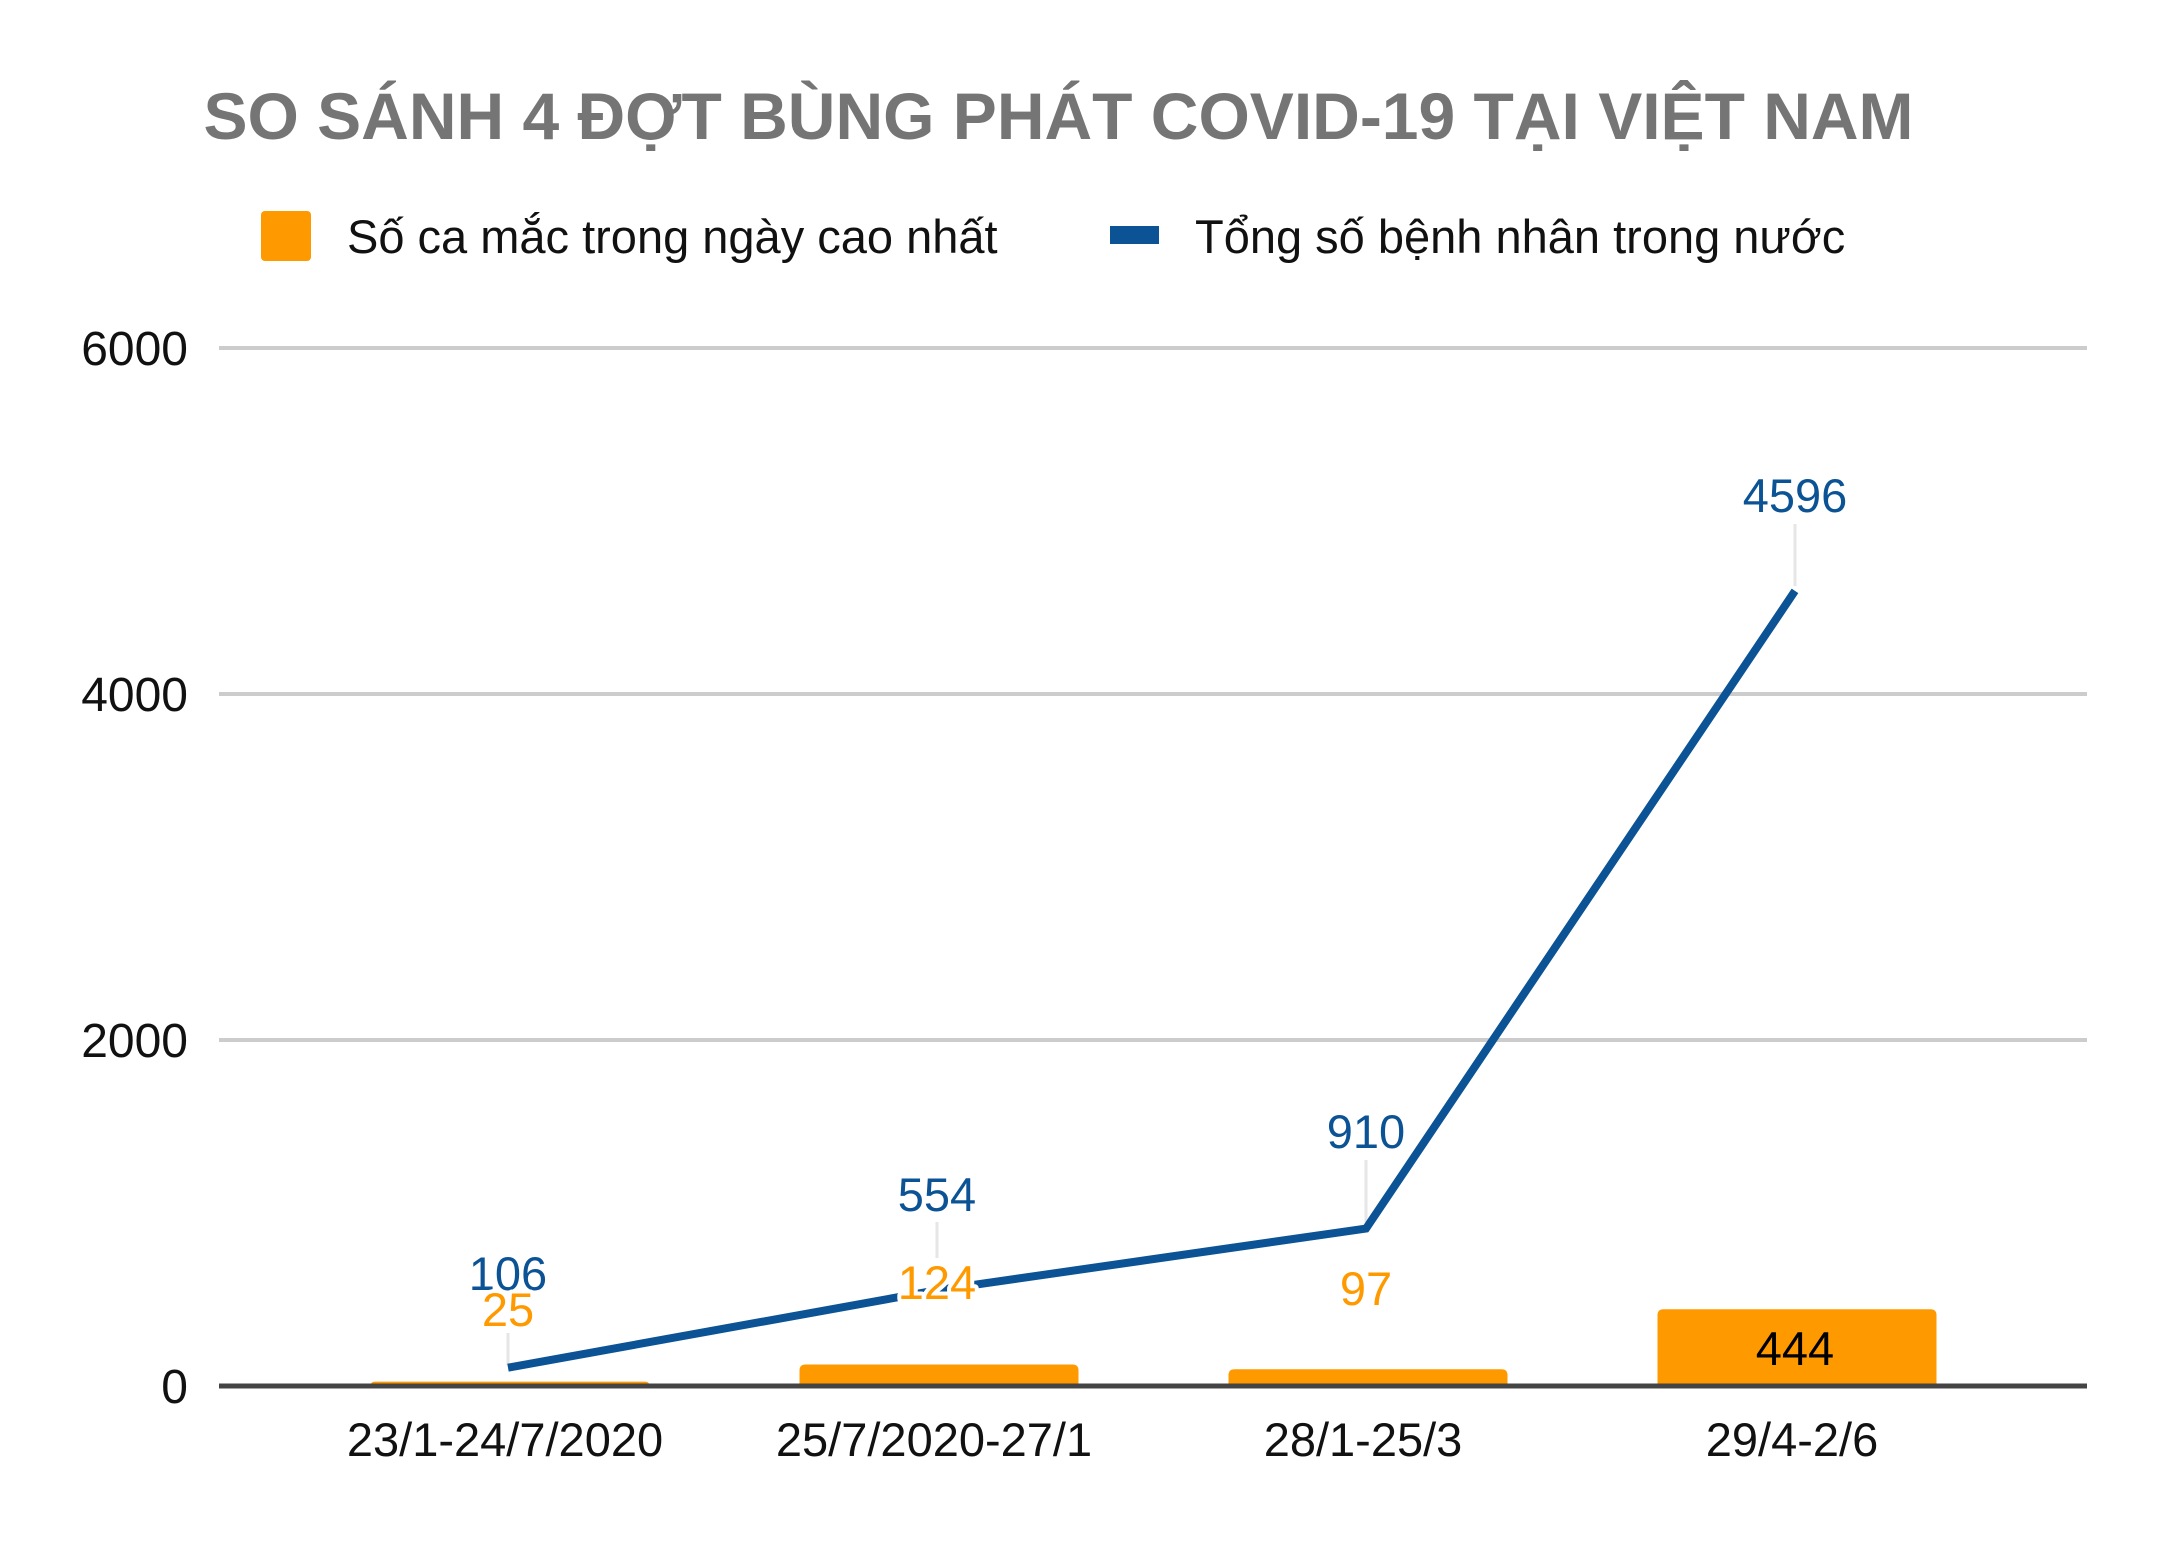 This screenshot has width=2163, height=1546. What do you see at coordinates (1520, 236) in the screenshot?
I see `legend-label: Tổng số bệnh nhân trong nước` at bounding box center [1520, 236].